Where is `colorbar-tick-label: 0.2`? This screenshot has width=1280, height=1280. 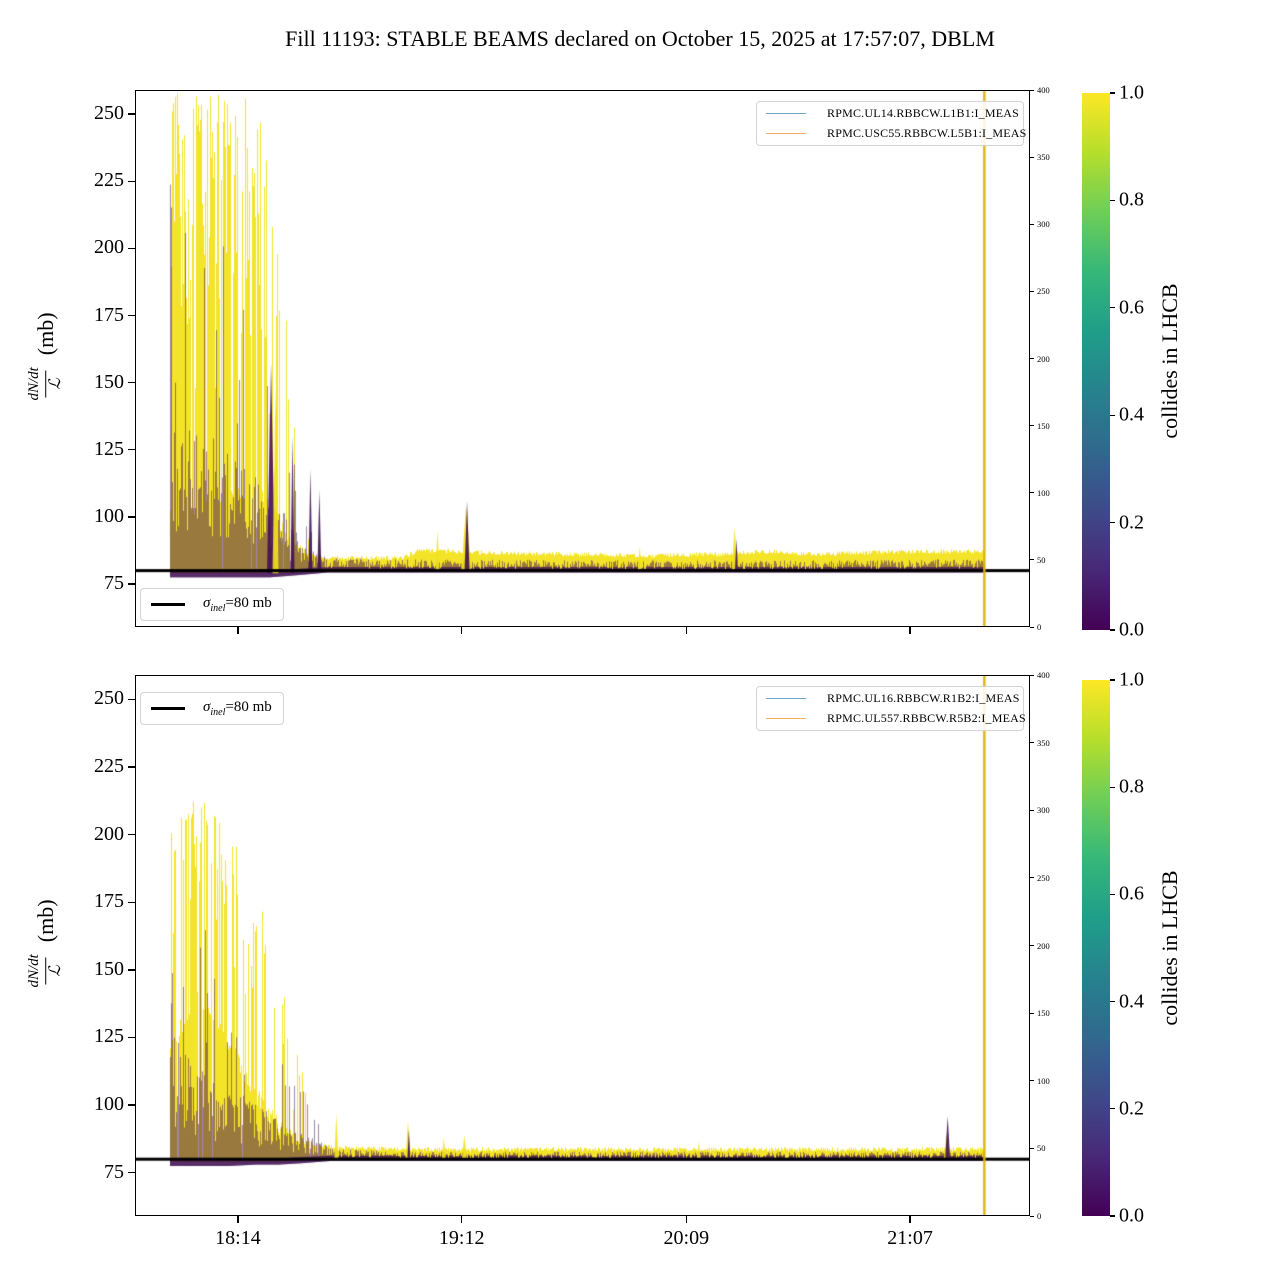 colorbar-tick-label: 0.2 is located at coordinates (1131, 522).